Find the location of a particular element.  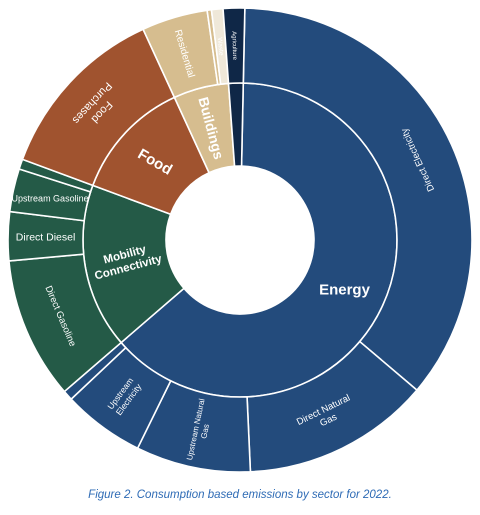

sector-label-line: Energy is located at coordinates (345, 289).